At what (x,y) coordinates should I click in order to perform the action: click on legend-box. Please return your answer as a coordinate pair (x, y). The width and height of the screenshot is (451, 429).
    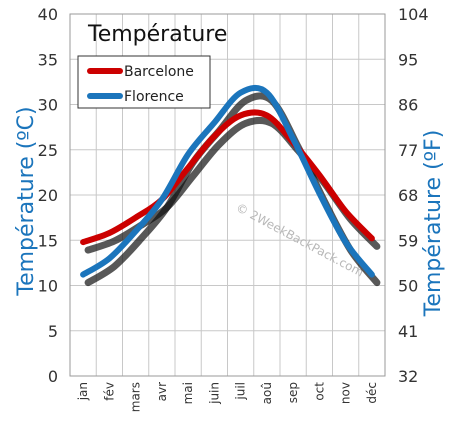
    Looking at the image, I should click on (144, 82).